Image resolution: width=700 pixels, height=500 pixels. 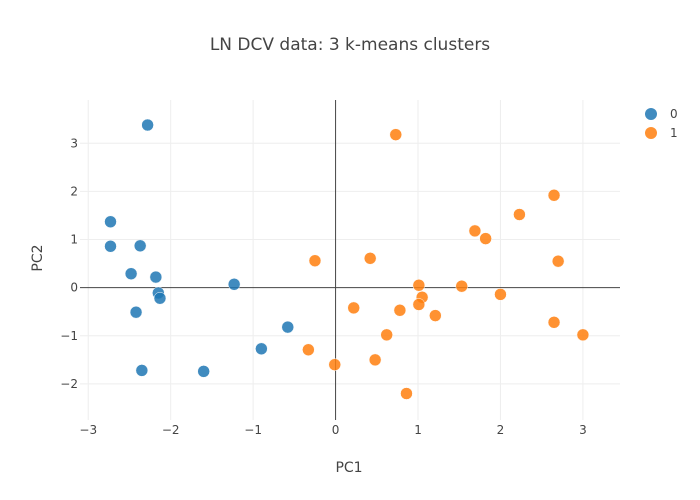 I want to click on y-tick-label: 2, so click(x=74, y=191).